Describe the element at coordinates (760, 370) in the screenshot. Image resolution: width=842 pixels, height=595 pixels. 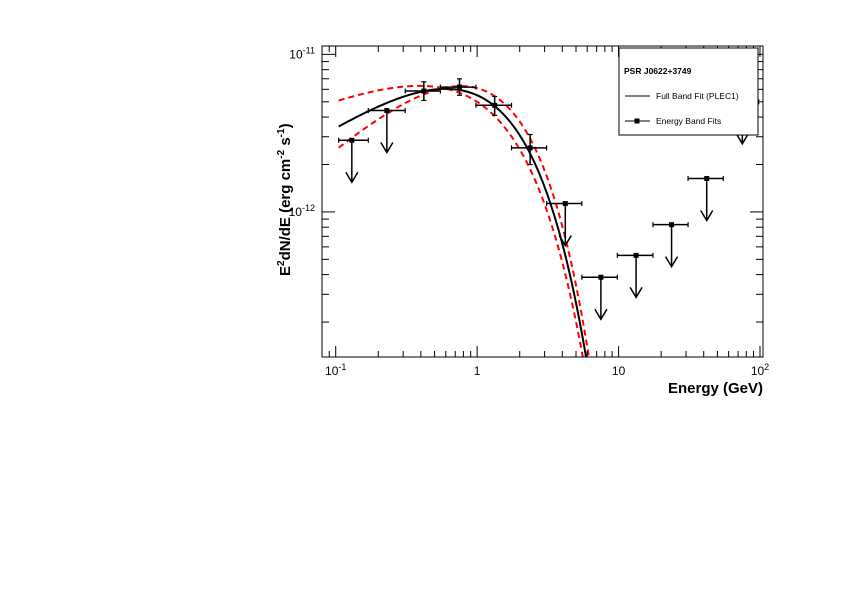
I see `x-tick-label: 10²` at that location.